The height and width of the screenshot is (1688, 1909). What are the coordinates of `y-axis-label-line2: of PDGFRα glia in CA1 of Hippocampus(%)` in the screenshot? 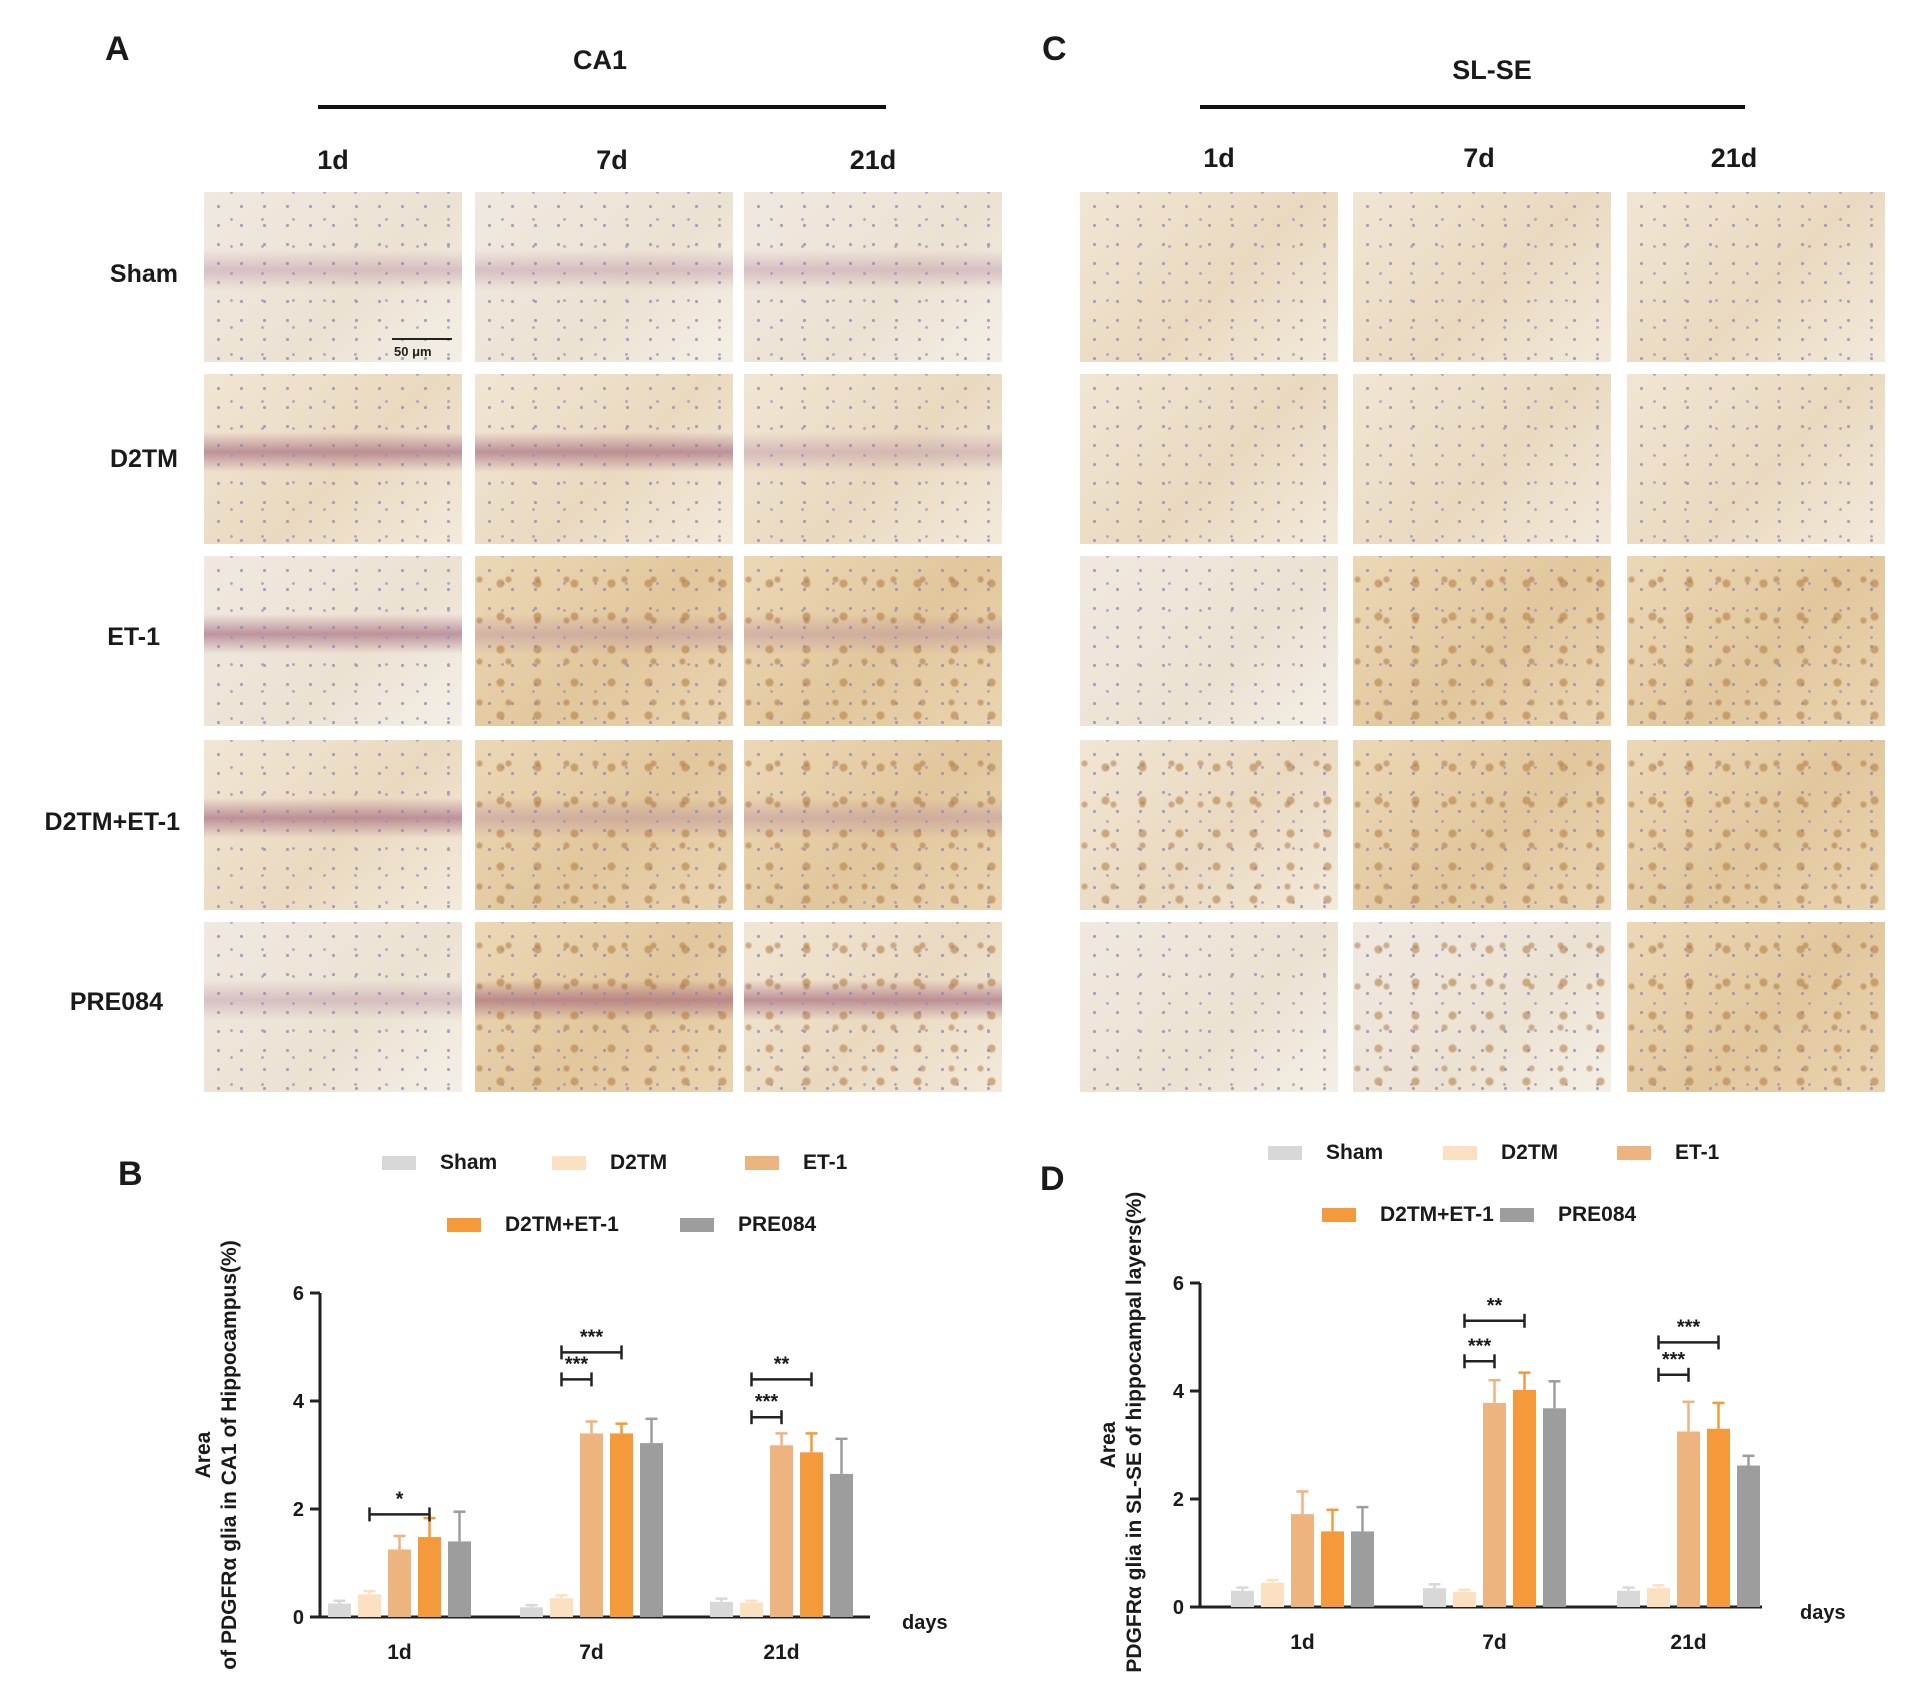 It's located at (229, 1454).